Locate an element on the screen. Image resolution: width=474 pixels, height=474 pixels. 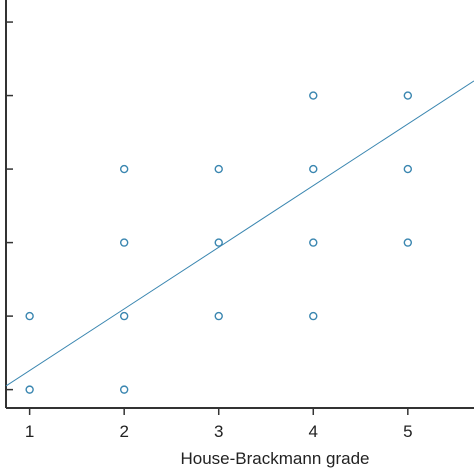
x-tick-label: 3 is located at coordinates (218, 431).